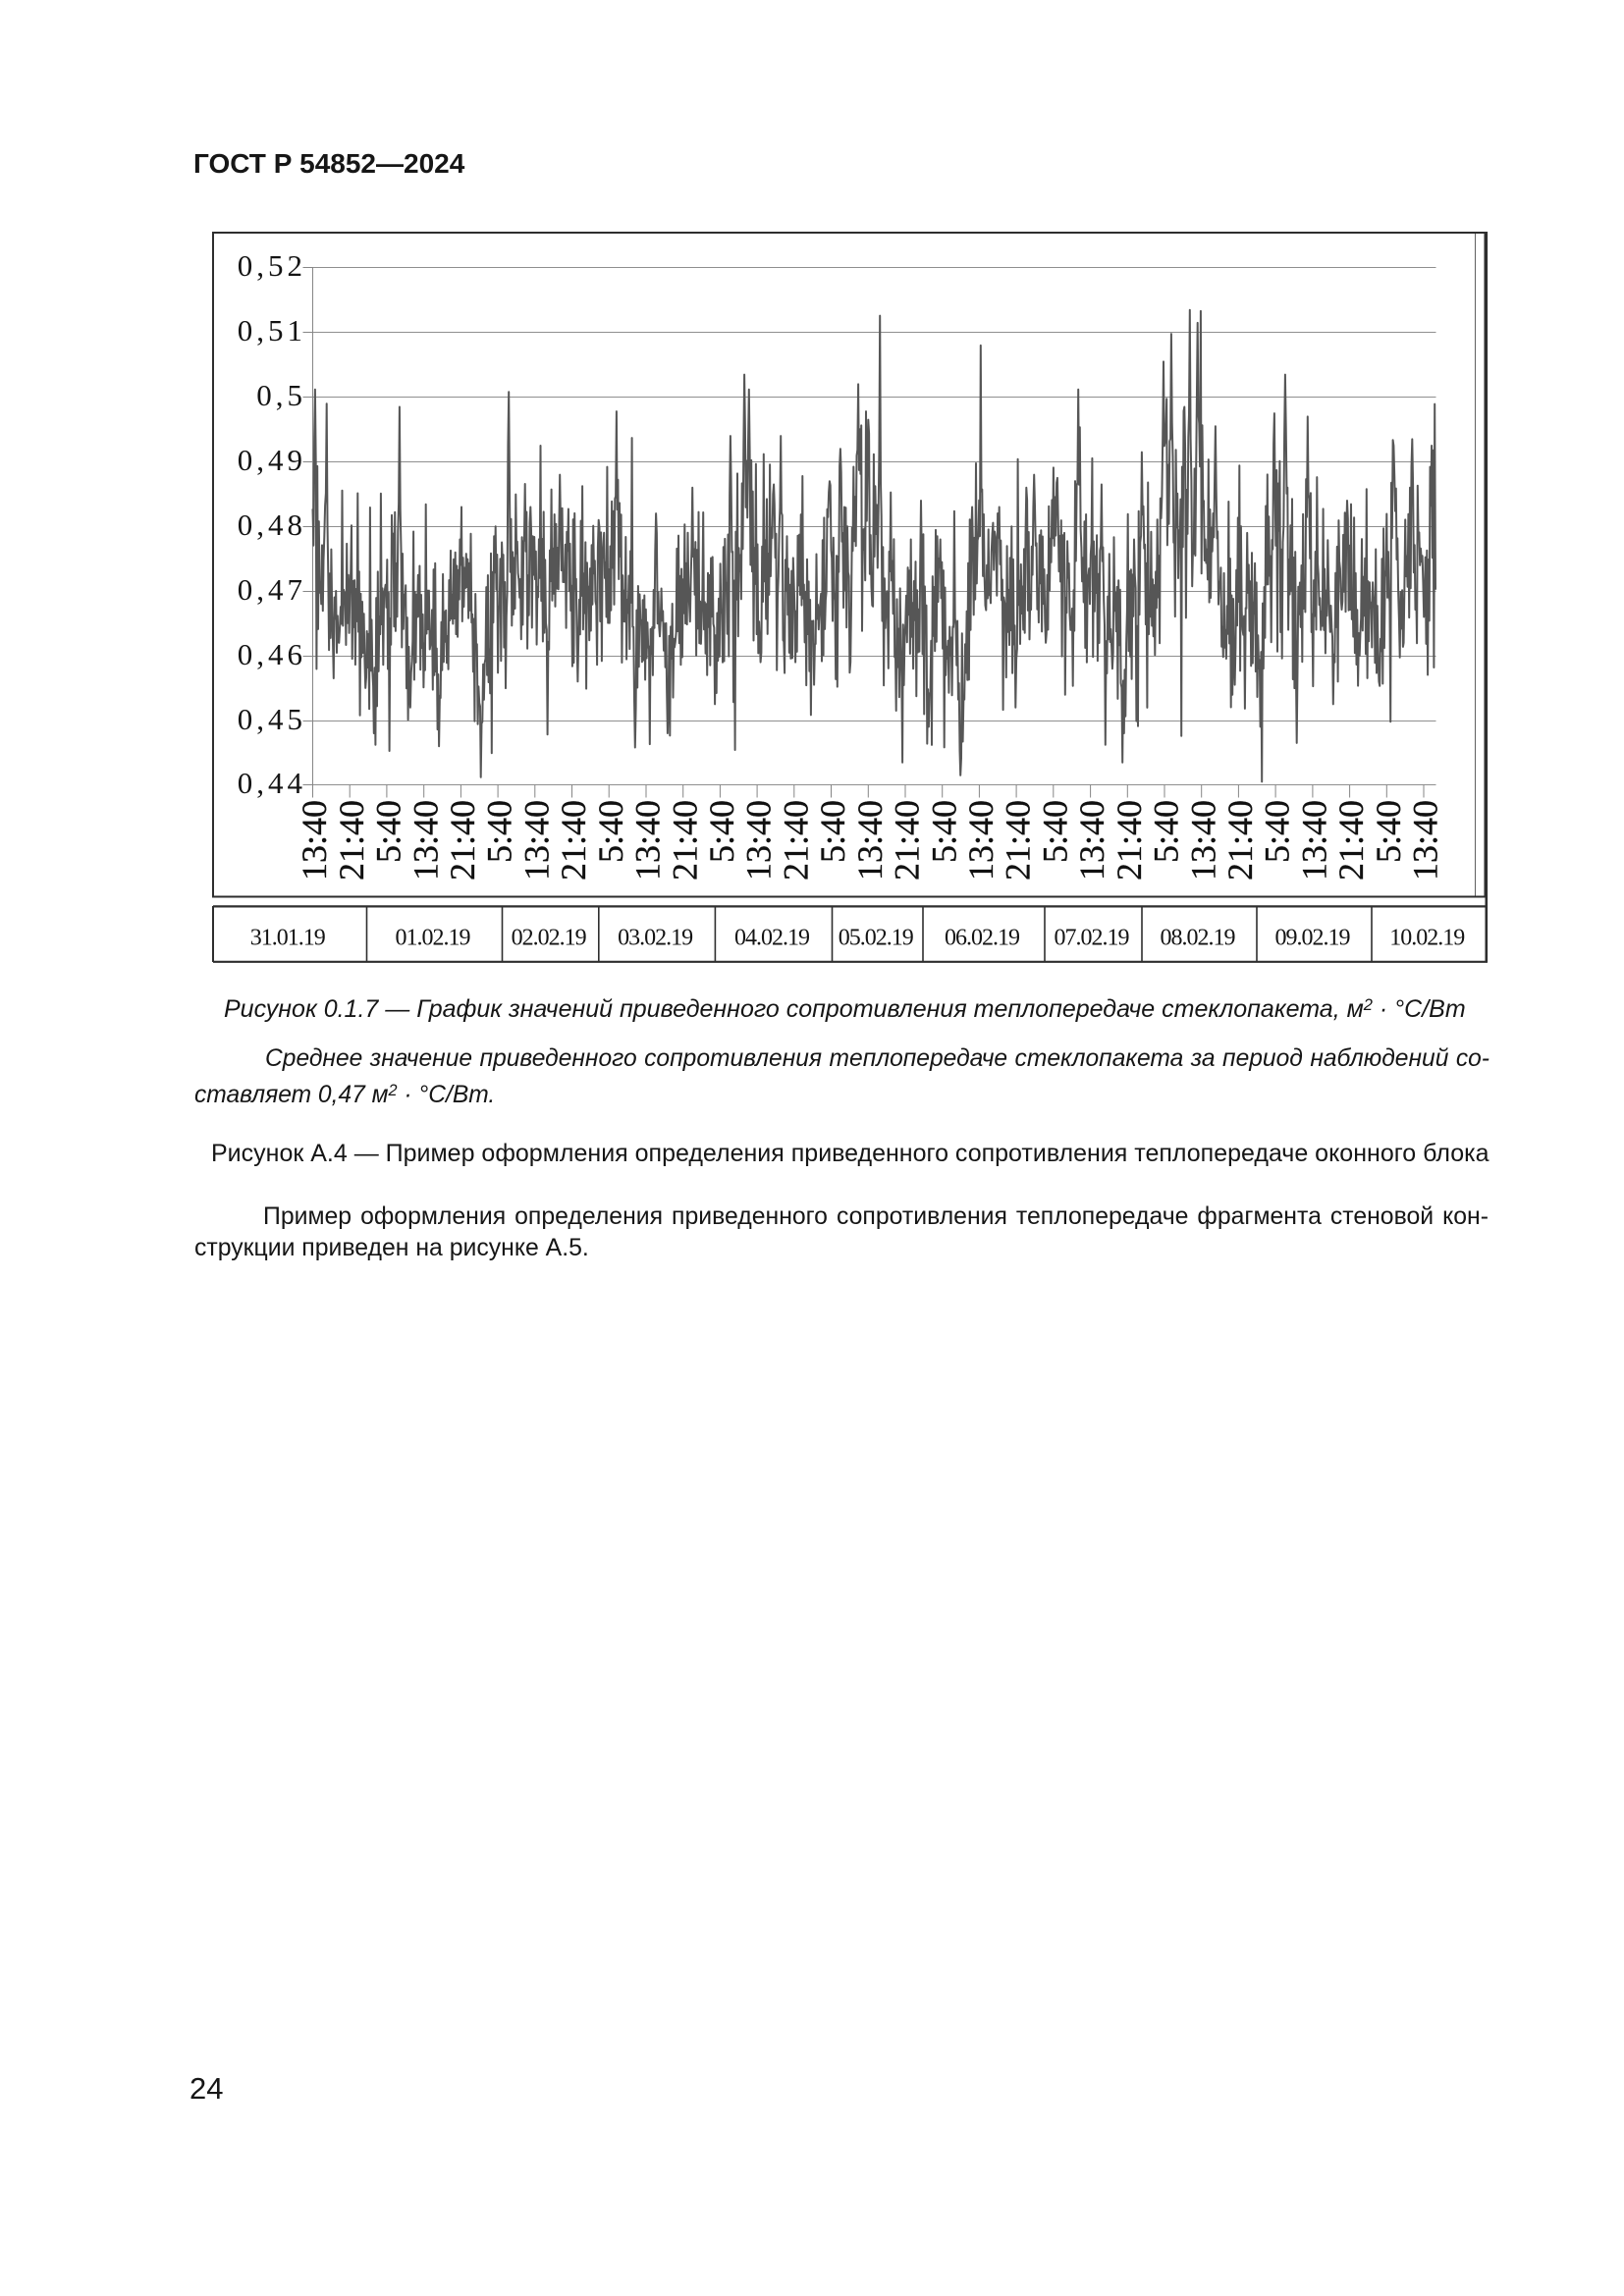  I want to click on svg-text: 01.02.19, so click(433, 938).